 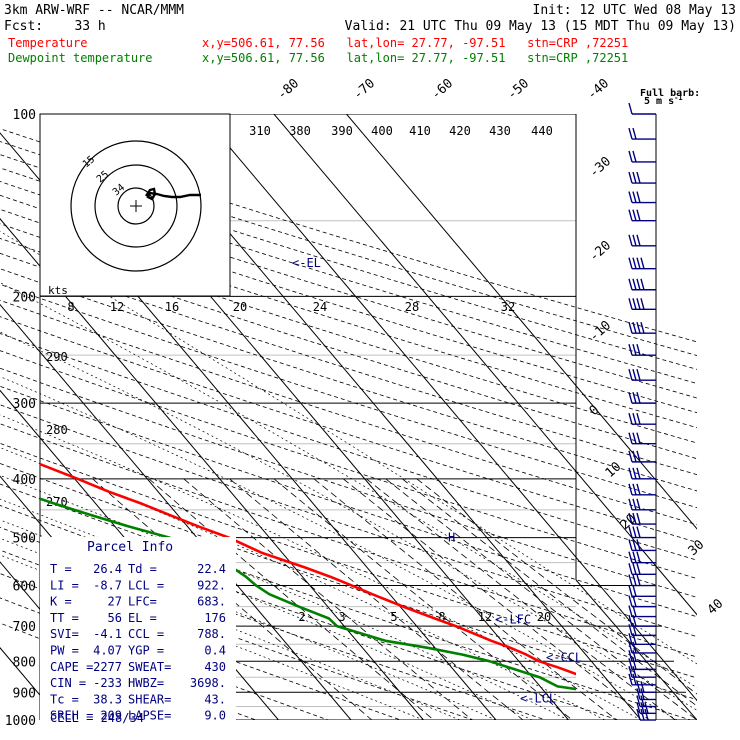 What do you see at coordinates (111, 716) in the screenshot?
I see `parcel-field: 209` at bounding box center [111, 716].